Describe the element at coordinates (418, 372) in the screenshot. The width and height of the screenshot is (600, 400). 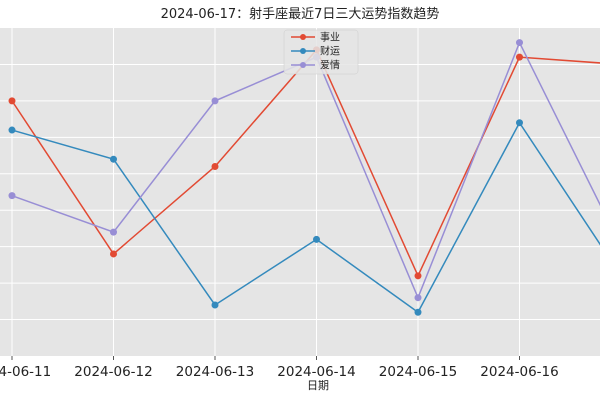
I see `x-tick-label: 2024-06-15` at that location.